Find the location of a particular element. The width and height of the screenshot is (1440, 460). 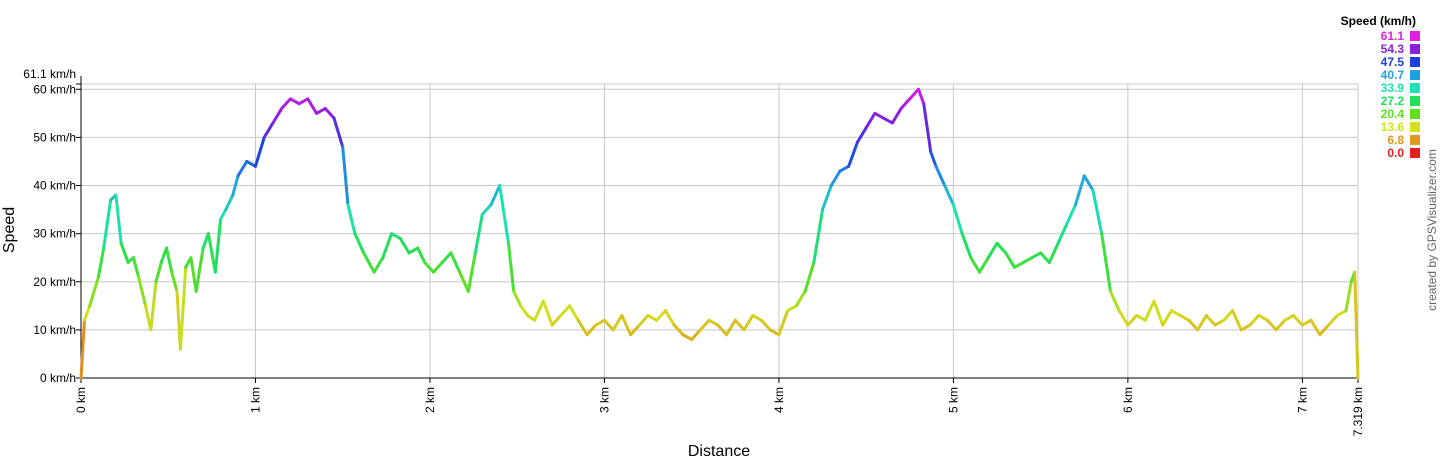

credit-text: created by GPSVisualizer.com is located at coordinates (1432, 230).